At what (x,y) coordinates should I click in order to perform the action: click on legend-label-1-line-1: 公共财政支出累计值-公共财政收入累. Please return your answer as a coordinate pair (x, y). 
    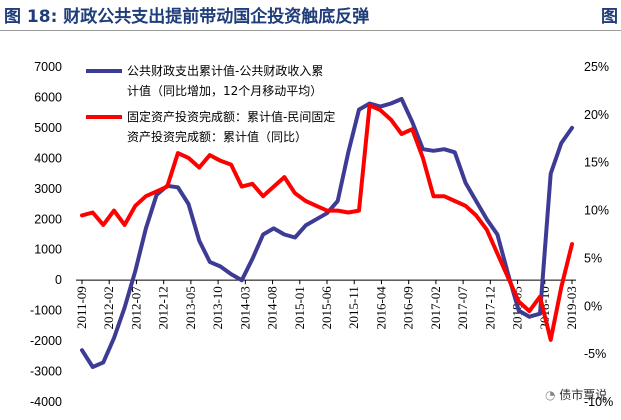
    Looking at the image, I should click on (225, 70).